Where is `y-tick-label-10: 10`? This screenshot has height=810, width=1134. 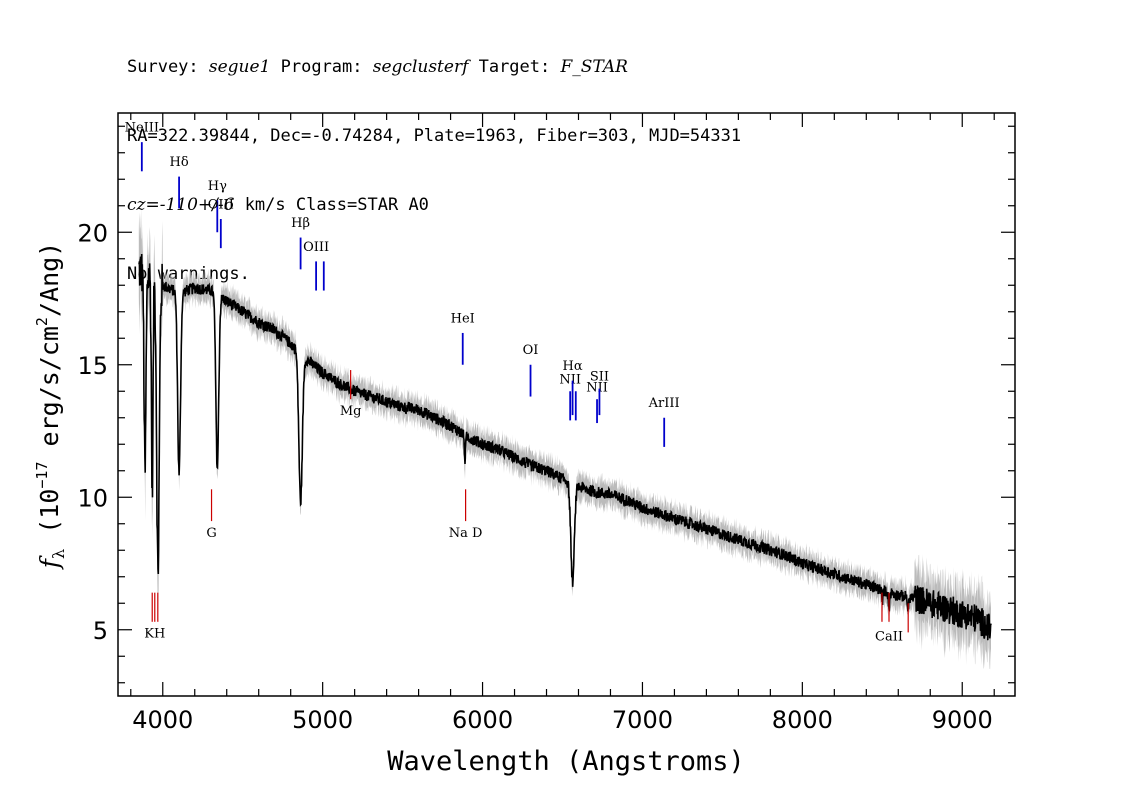 y-tick-label-10: 10 is located at coordinates (92, 498).